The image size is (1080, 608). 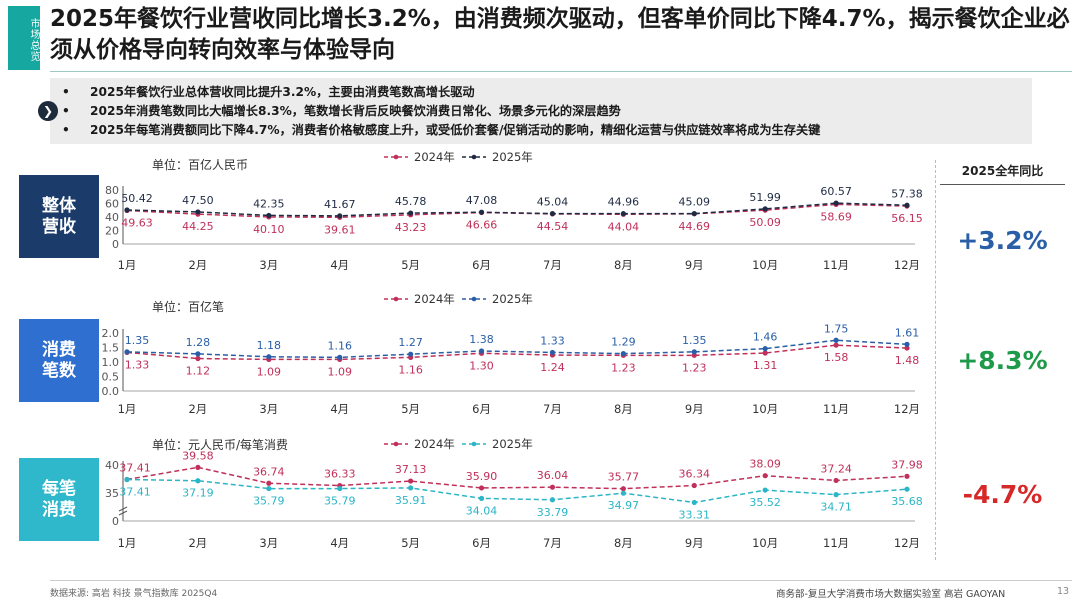 What do you see at coordinates (48, 111) in the screenshot?
I see `chevron-right-icon: ❯` at bounding box center [48, 111].